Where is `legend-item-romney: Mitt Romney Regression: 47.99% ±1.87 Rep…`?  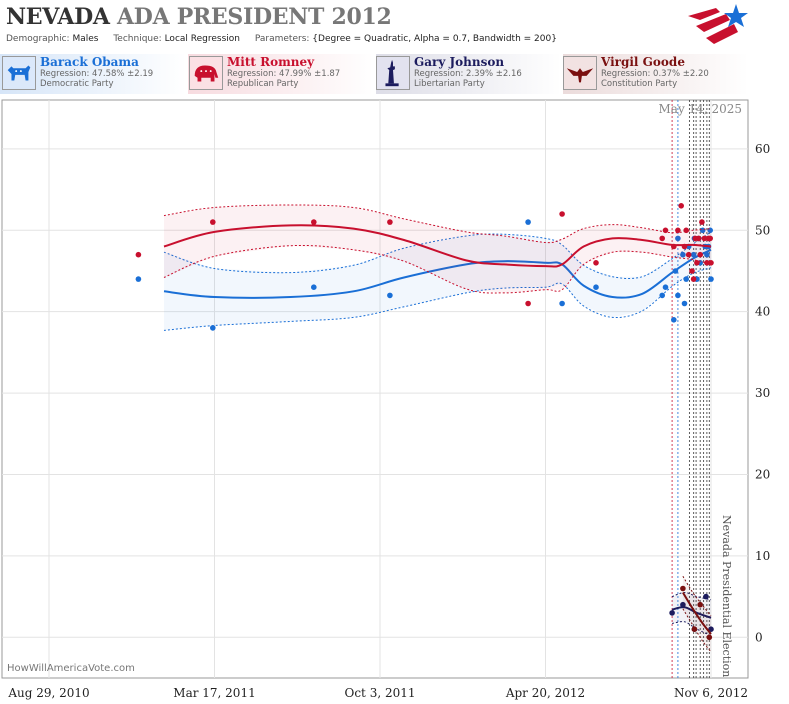 legend-item-romney: Mitt Romney Regression: 47.99% ±1.87 Rep… is located at coordinates (281, 74).